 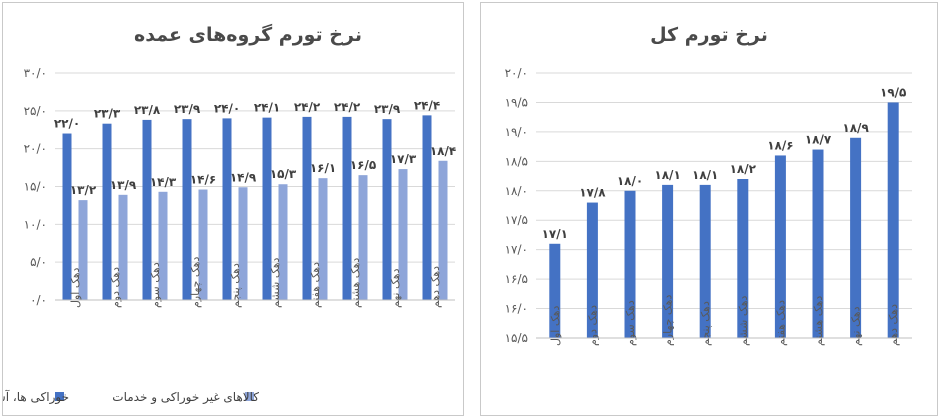 What do you see at coordinates (147, 110) in the screenshot?
I see `data-label: ۲۳/۸` at bounding box center [147, 110].